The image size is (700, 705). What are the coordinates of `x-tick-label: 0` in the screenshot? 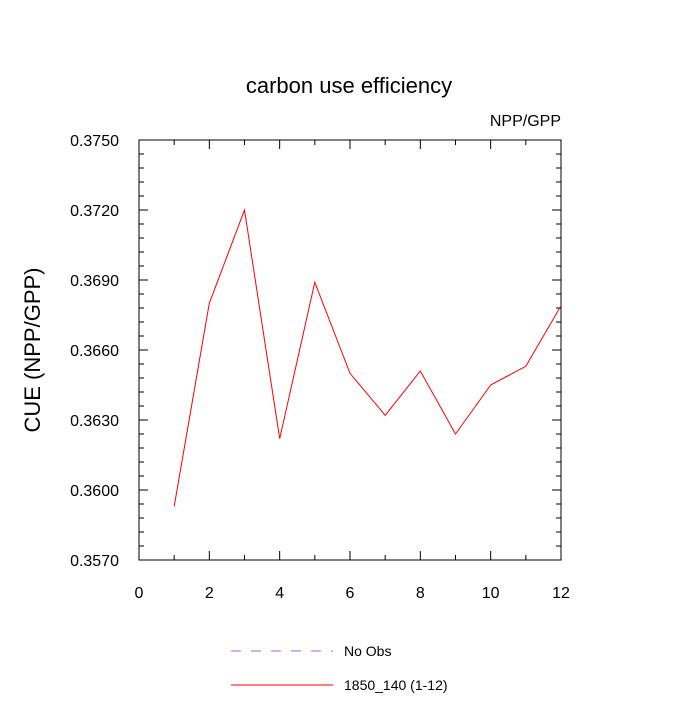 It's located at (139, 593).